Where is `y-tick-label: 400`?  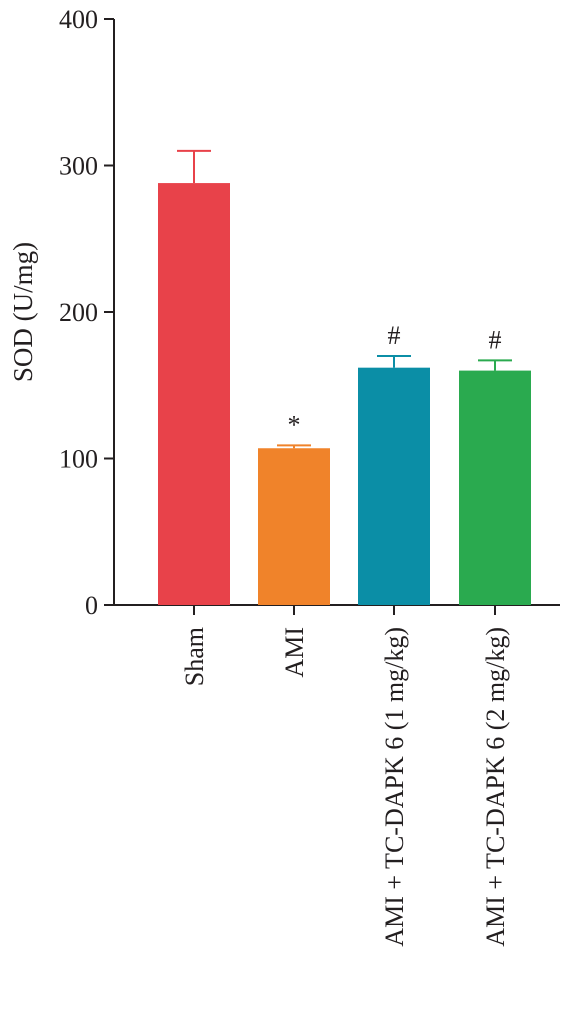
y-tick-label: 400 is located at coordinates (78, 19).